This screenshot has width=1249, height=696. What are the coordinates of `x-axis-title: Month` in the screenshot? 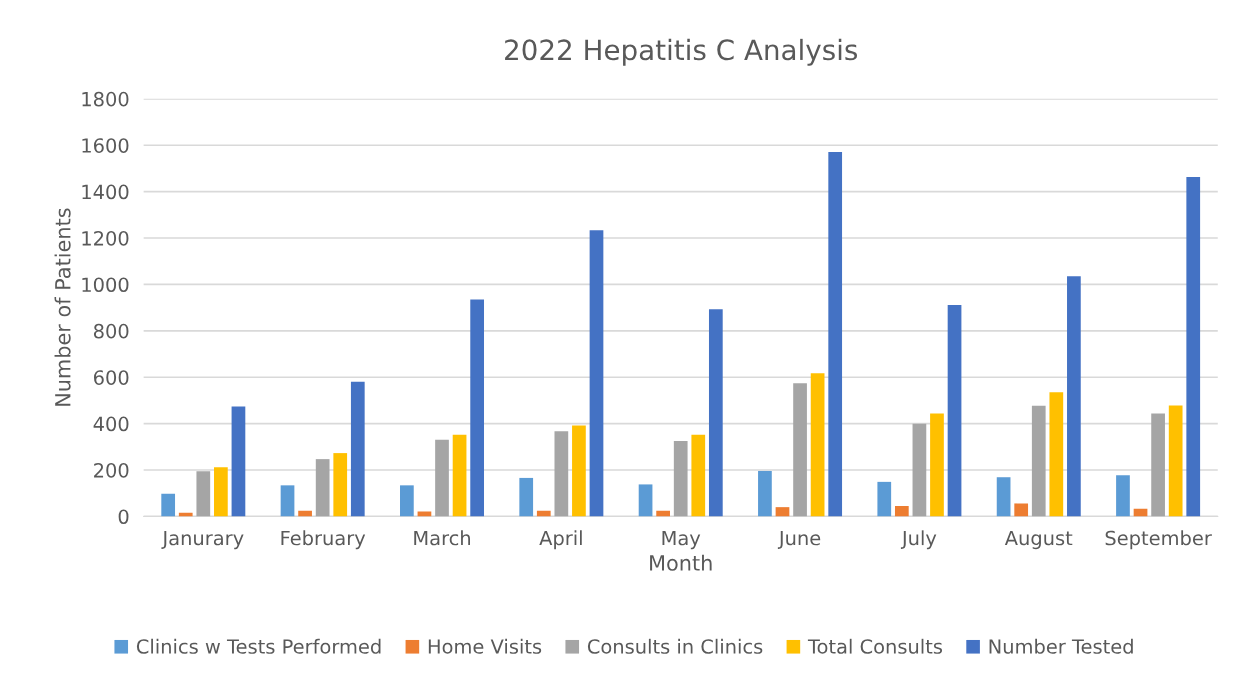 It's located at (681, 562).